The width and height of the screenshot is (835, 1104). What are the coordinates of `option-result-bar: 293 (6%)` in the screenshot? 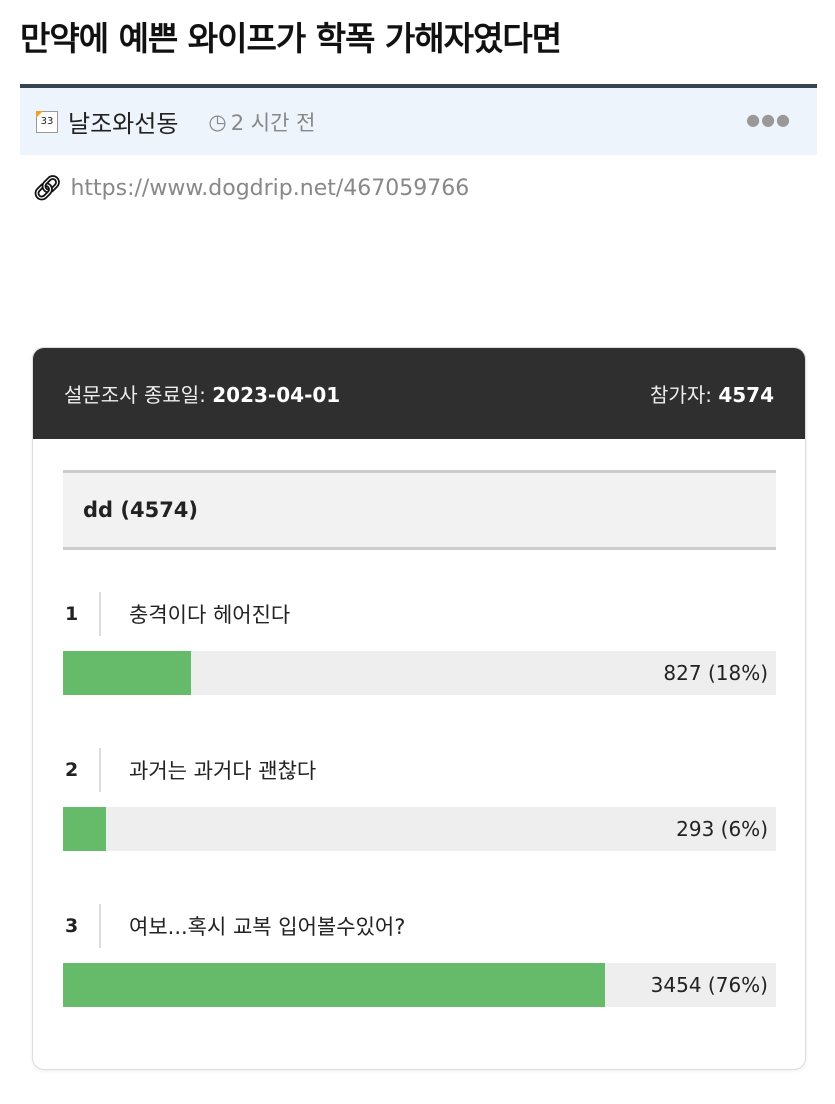 It's located at (419, 829).